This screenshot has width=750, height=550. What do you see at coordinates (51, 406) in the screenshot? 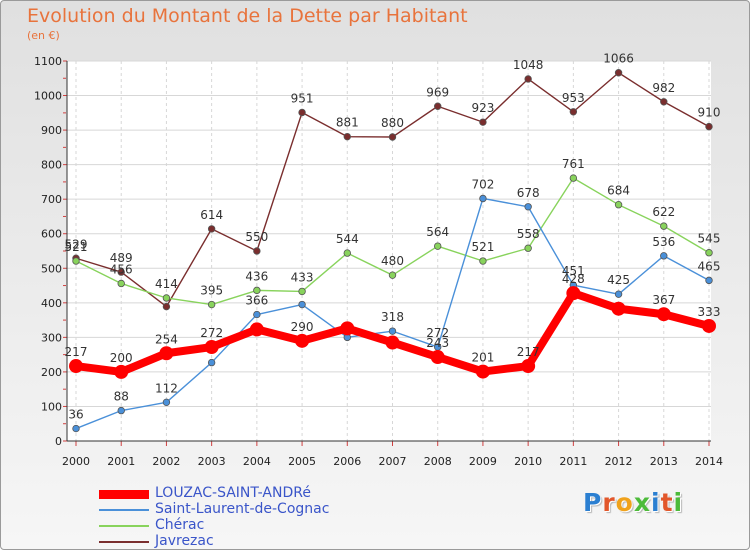
I see `y-tick-label: 100` at bounding box center [51, 406].